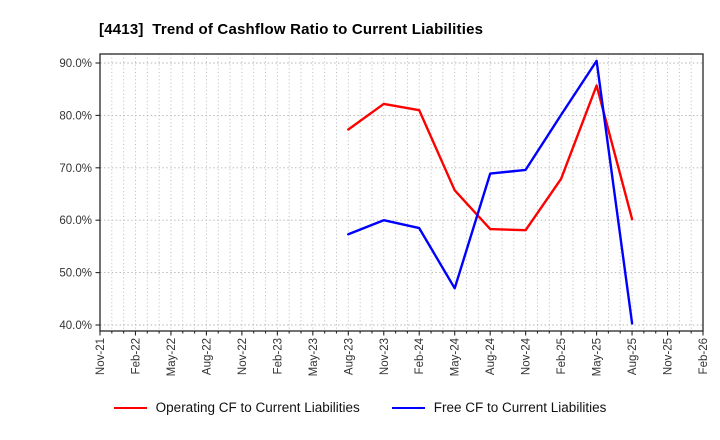  What do you see at coordinates (75, 116) in the screenshot?
I see `y-tick-label: 80.0%` at bounding box center [75, 116].